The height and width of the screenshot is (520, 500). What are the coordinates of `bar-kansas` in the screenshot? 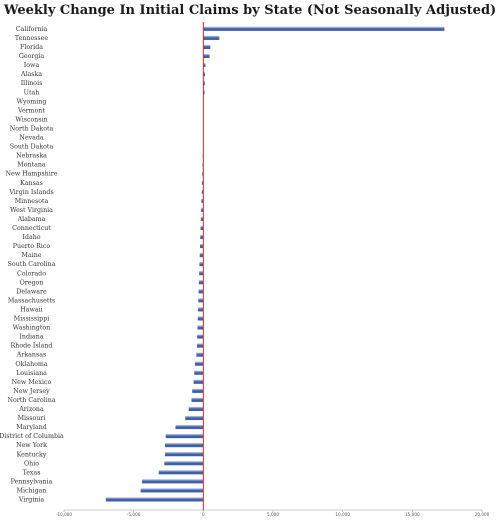 It's located at (202, 182).